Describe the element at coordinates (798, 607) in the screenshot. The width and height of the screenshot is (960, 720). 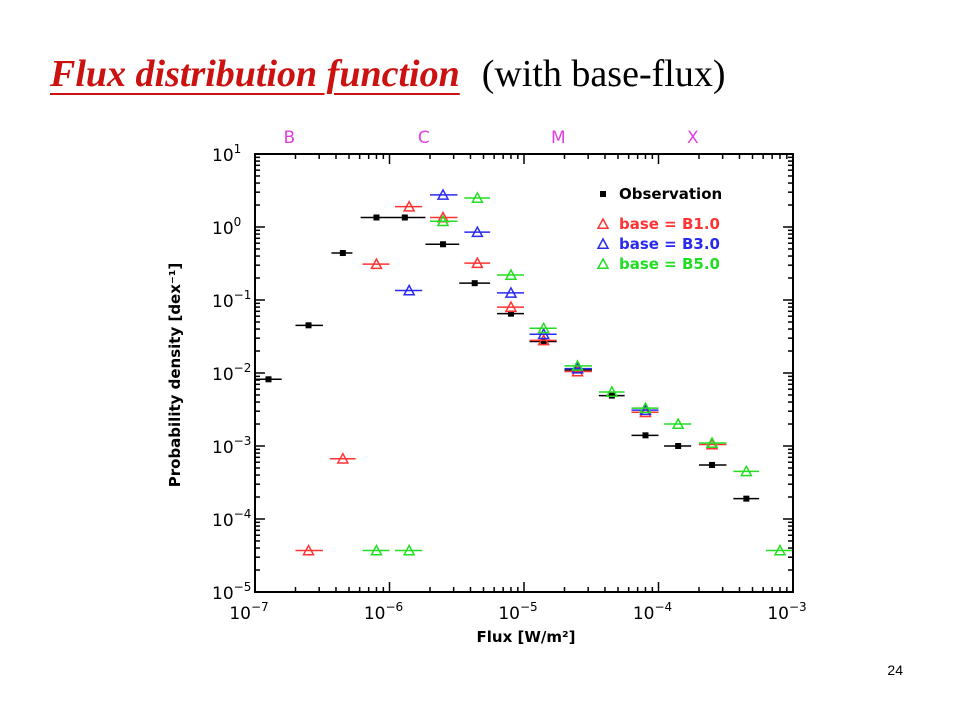
I see `x-tick-label-exponent: −3` at that location.